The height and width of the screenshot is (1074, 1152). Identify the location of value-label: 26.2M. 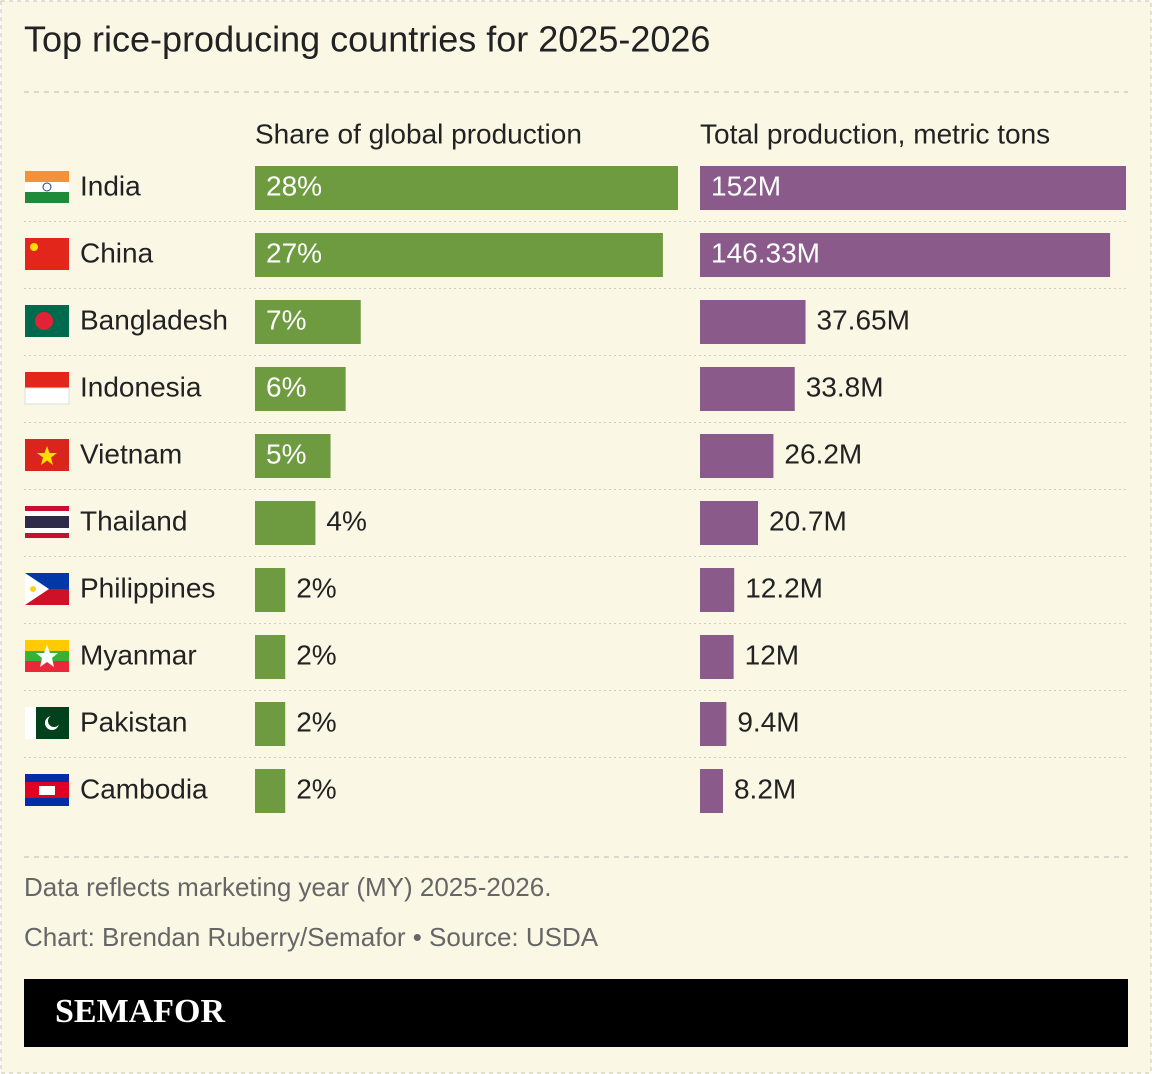
(823, 453).